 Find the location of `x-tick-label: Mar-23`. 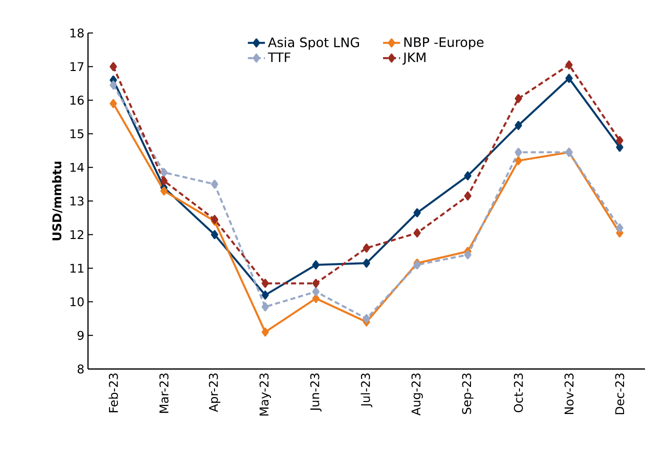

x-tick-label: Mar-23 is located at coordinates (163, 393).